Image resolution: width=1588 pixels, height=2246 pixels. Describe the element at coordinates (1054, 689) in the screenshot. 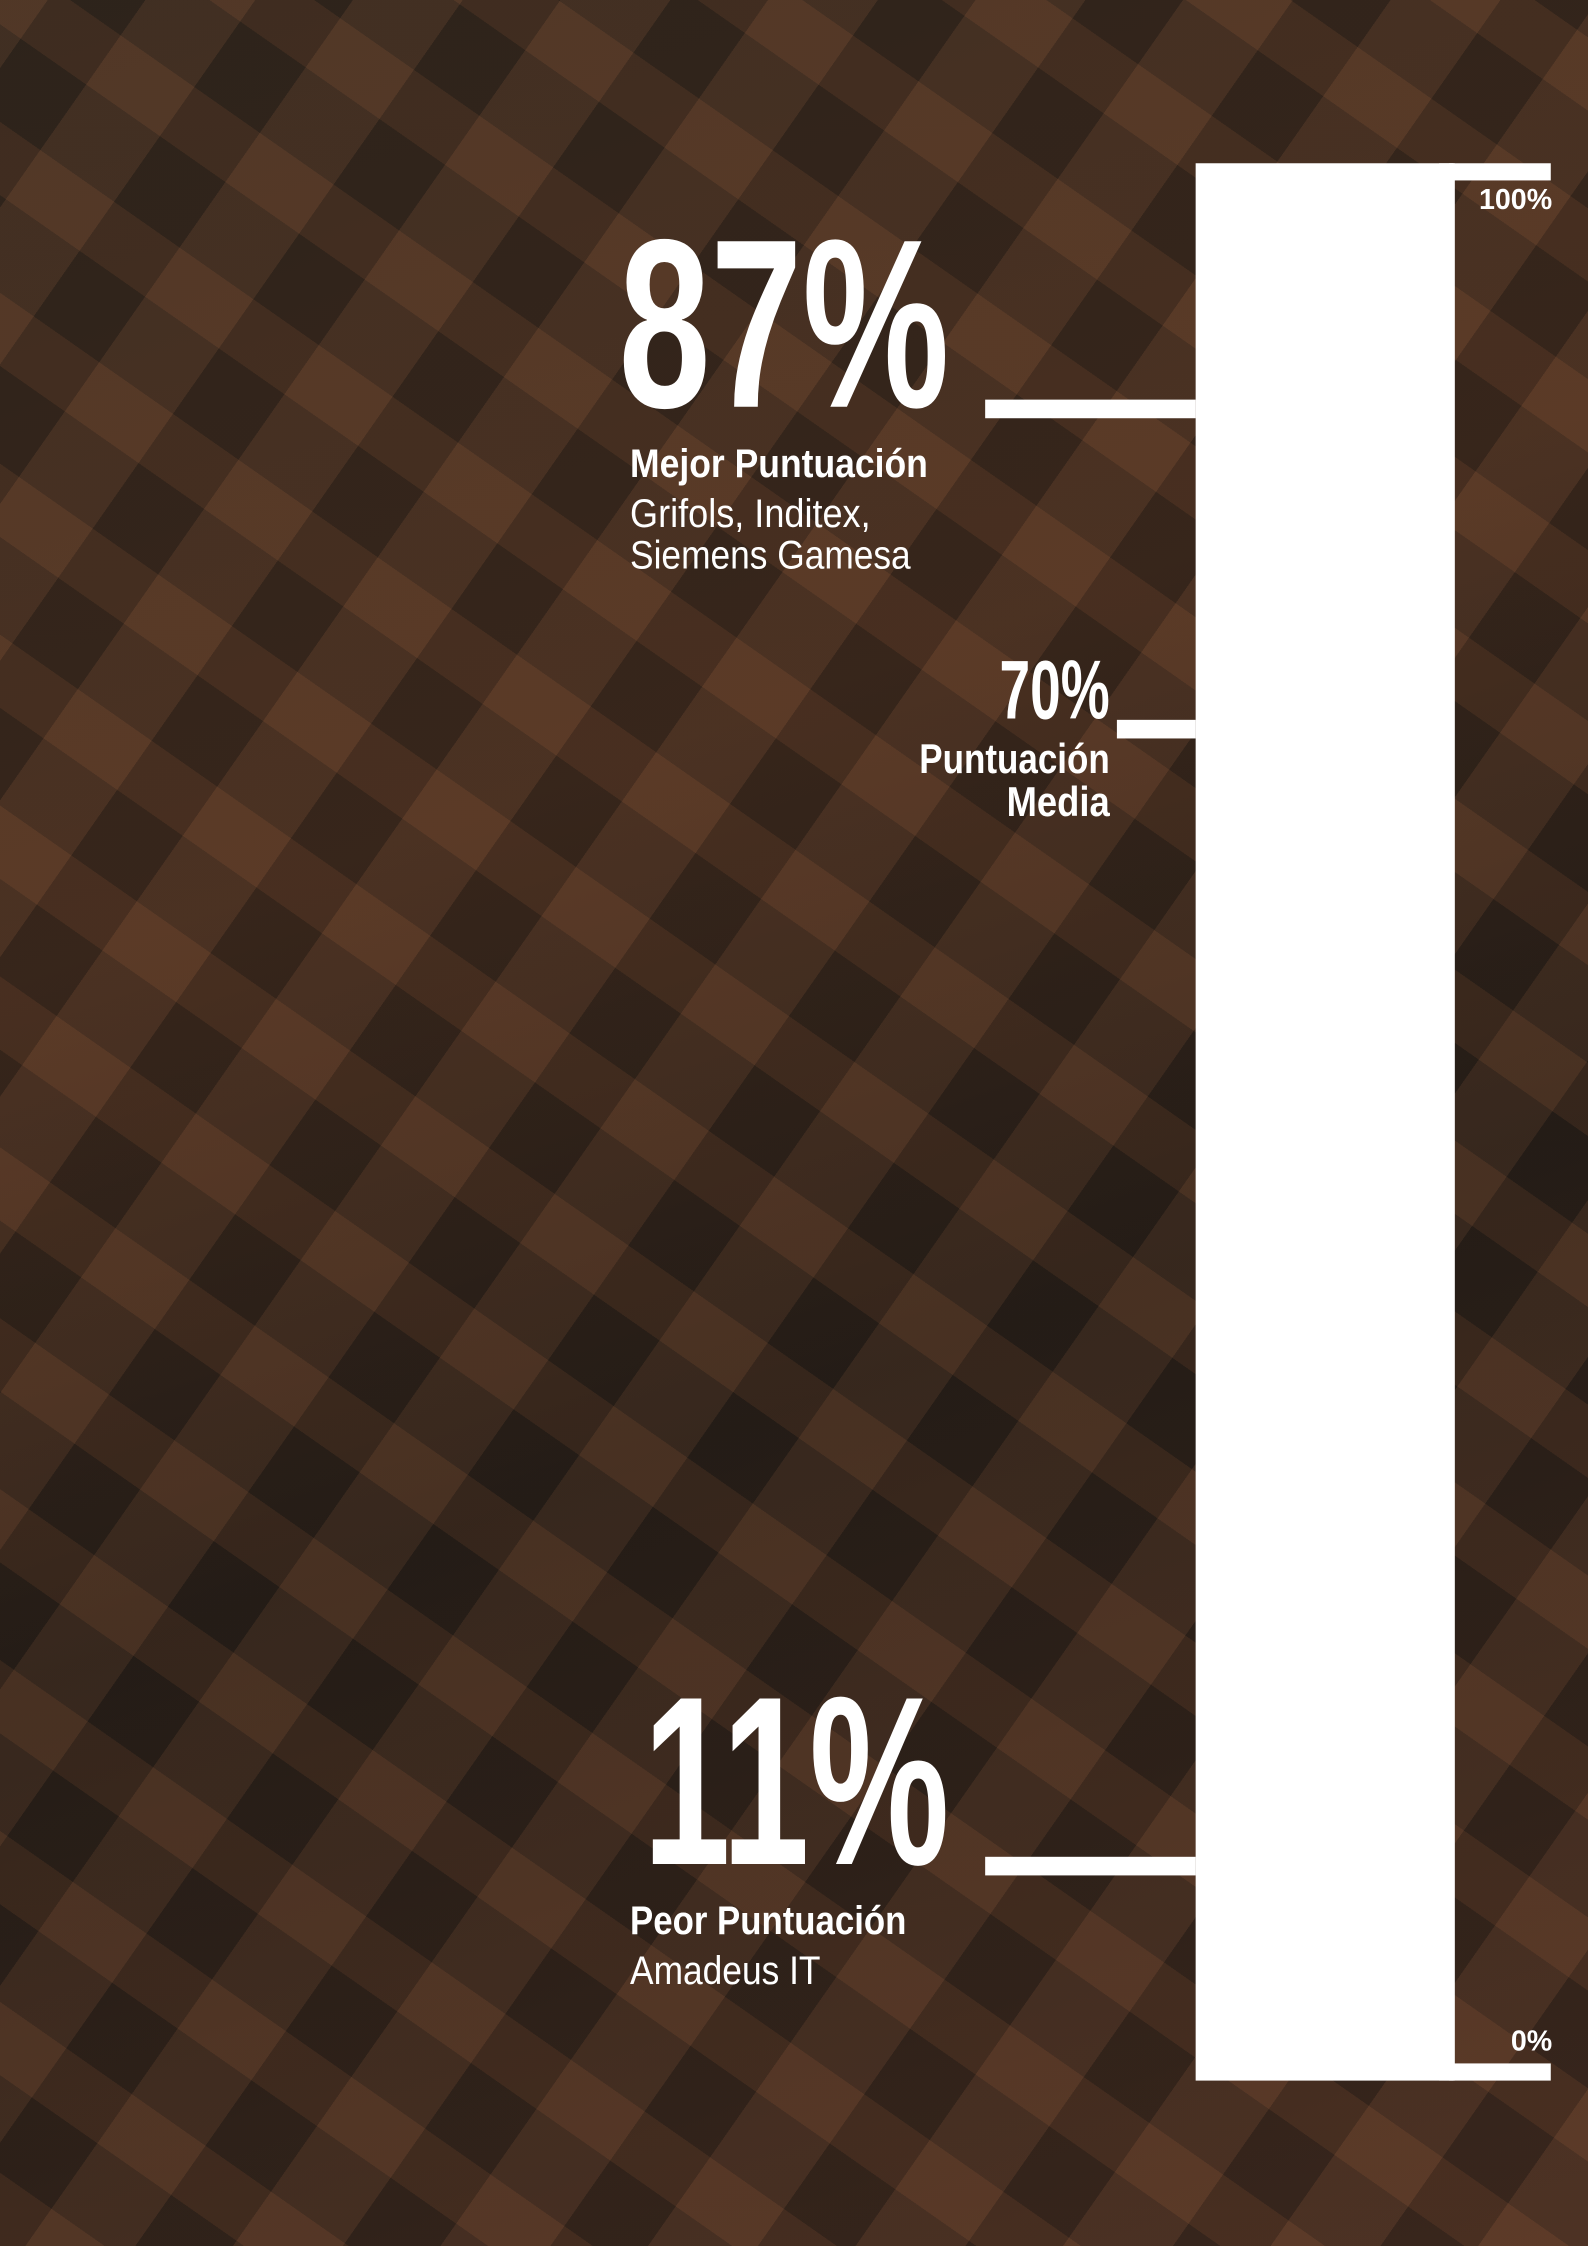

I see `marker-value: 70%` at that location.